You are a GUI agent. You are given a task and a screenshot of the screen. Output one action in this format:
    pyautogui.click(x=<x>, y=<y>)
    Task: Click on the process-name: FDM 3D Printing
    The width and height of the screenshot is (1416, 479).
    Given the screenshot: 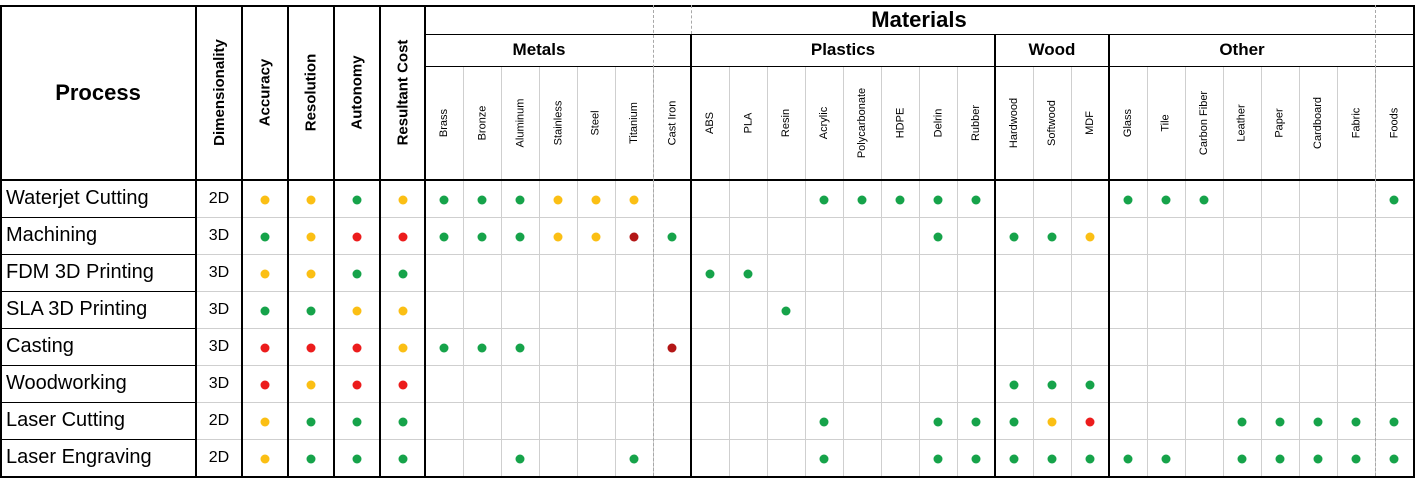 What is the action you would take?
    pyautogui.click(x=80, y=272)
    